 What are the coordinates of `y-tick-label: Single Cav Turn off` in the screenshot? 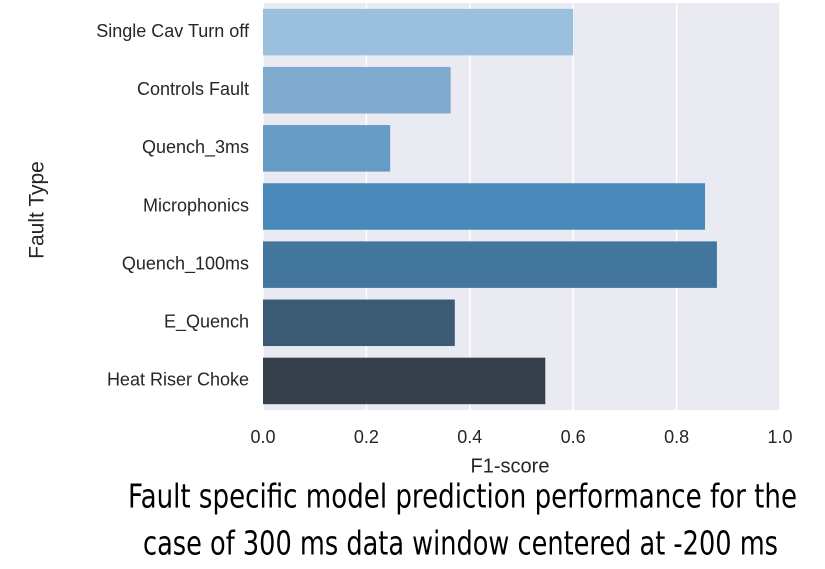 It's located at (173, 31).